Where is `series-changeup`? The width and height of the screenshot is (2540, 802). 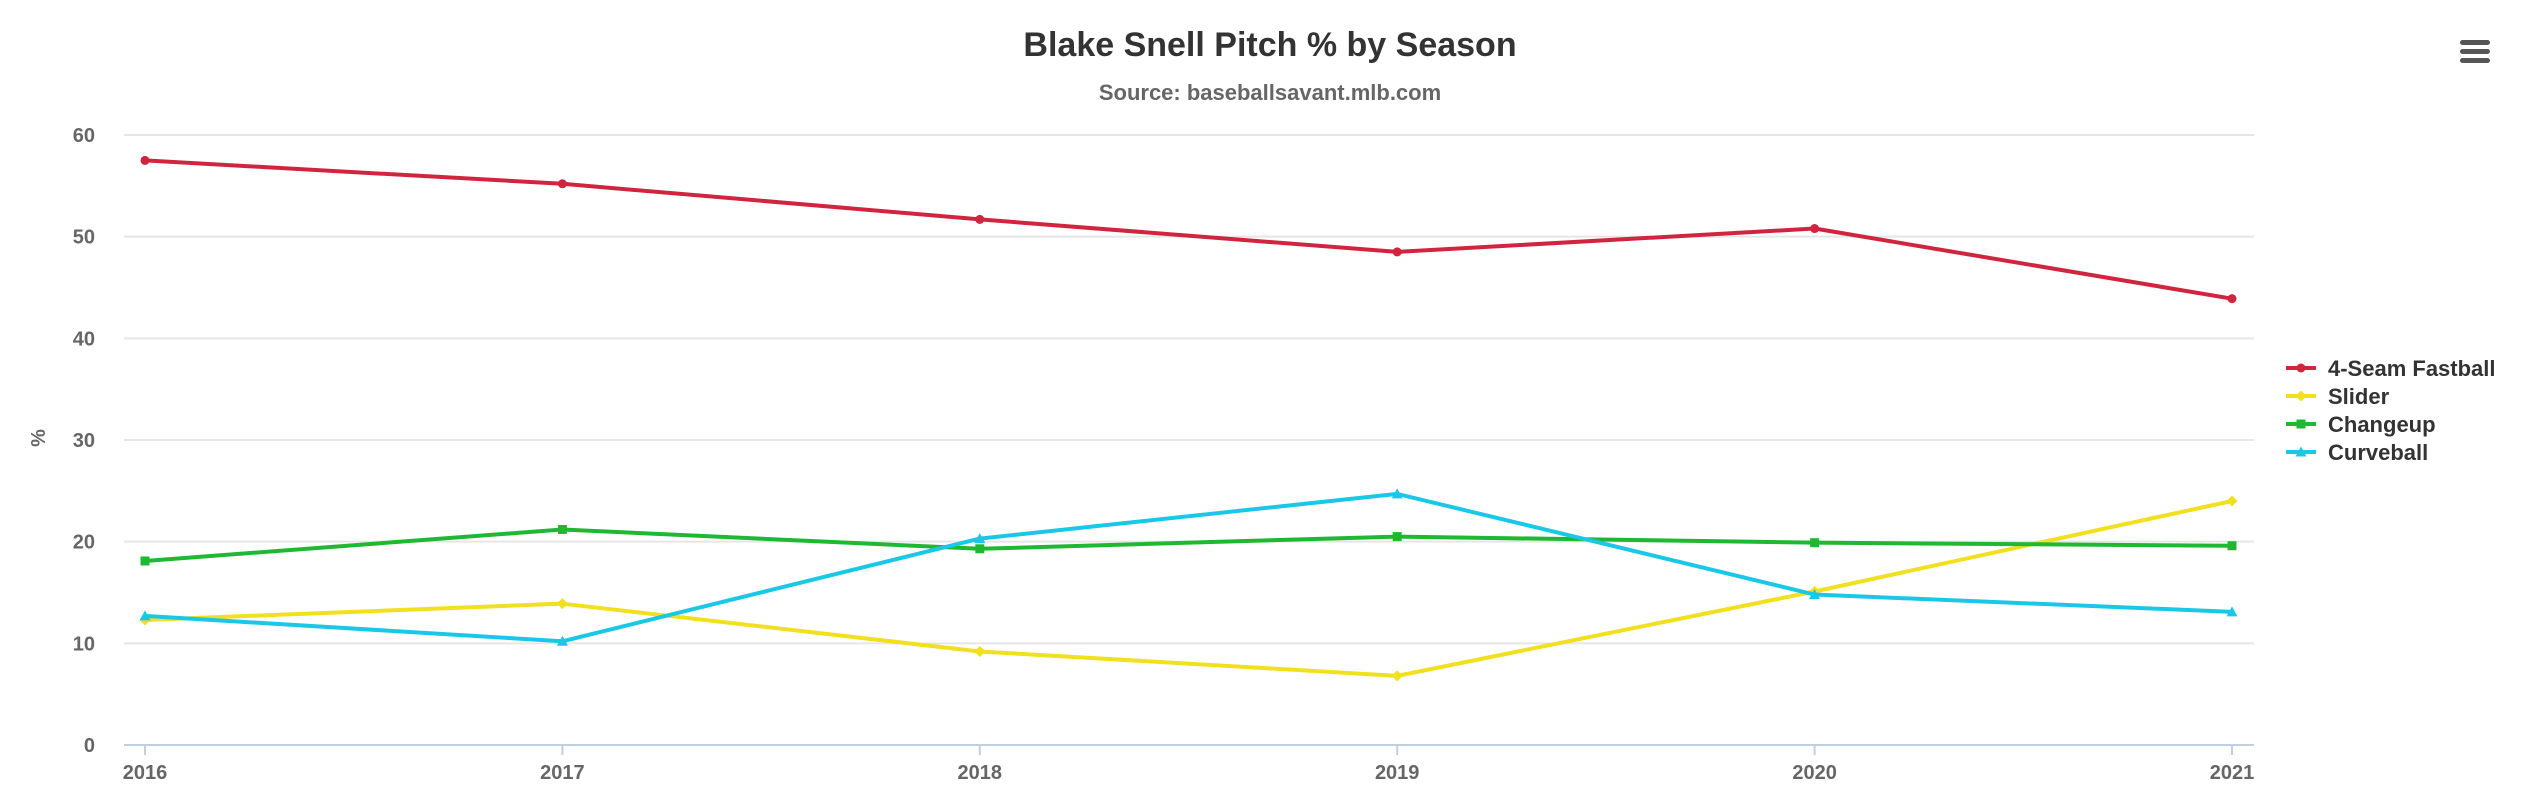
series-changeup is located at coordinates (1188, 545).